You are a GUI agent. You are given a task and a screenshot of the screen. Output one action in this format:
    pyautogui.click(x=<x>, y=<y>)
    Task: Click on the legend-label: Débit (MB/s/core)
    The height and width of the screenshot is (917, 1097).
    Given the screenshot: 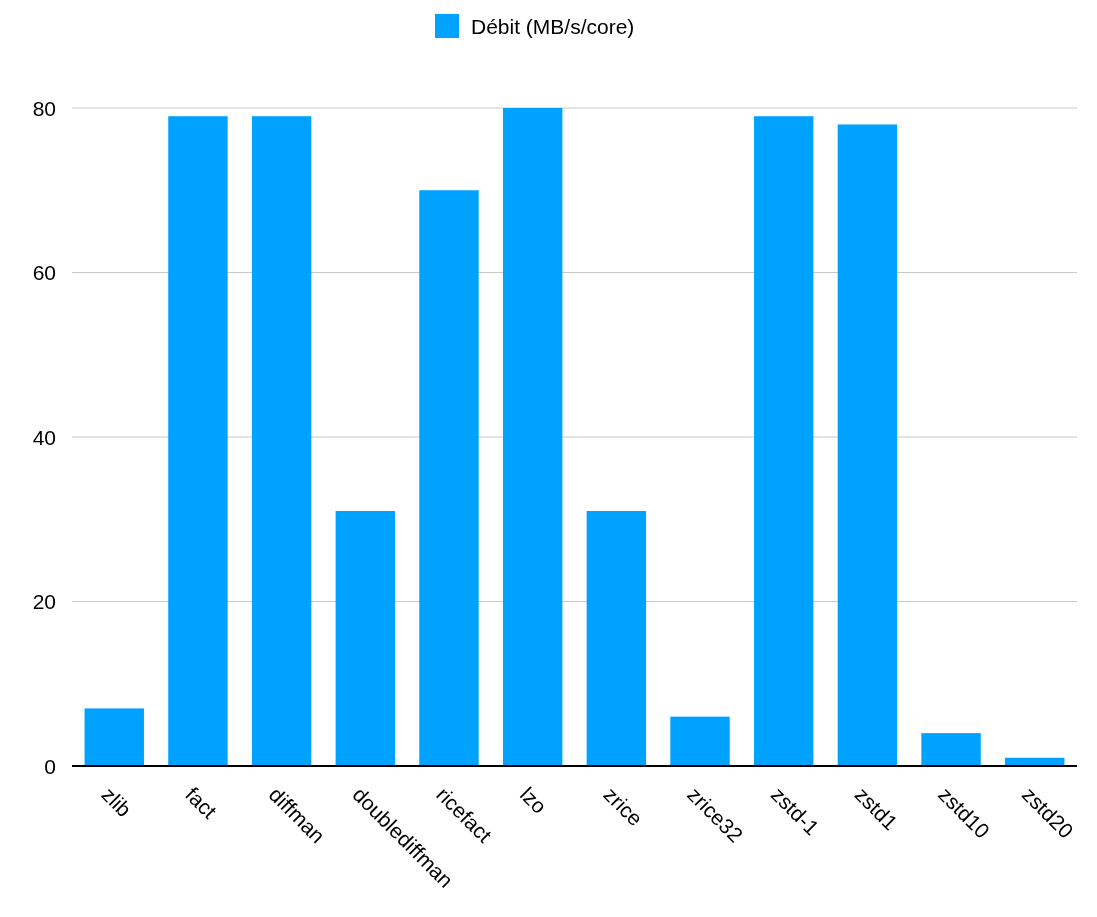 What is the action you would take?
    pyautogui.click(x=553, y=26)
    